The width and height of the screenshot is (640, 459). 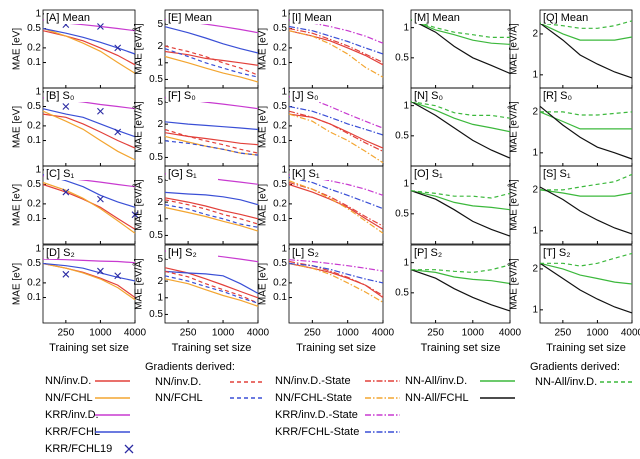 I want to click on panel-title: [C] S₁, so click(x=60, y=174).